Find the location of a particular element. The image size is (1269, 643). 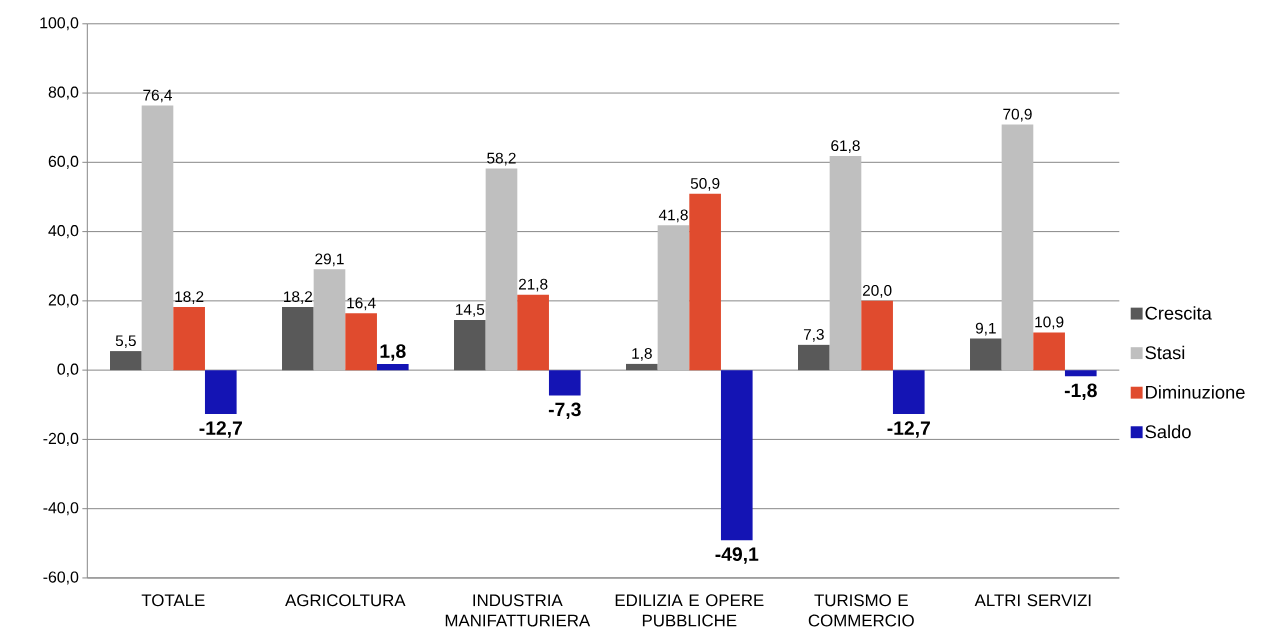

y-tick-label: -40,0 is located at coordinates (61, 508).